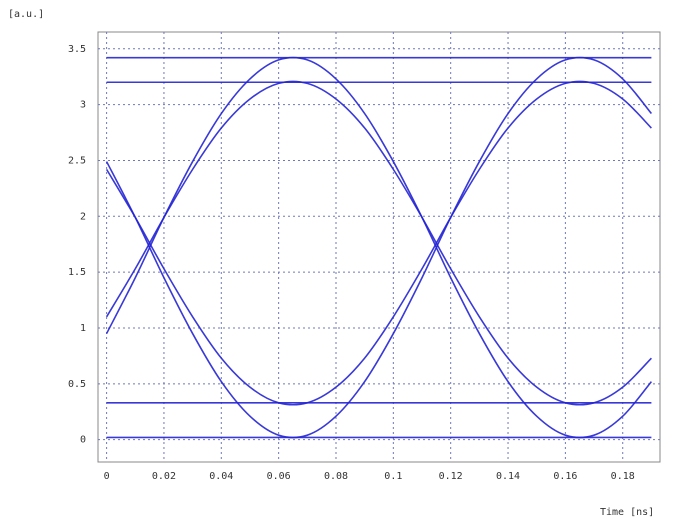  What do you see at coordinates (83, 105) in the screenshot?
I see `y-tick-label: 3` at bounding box center [83, 105].